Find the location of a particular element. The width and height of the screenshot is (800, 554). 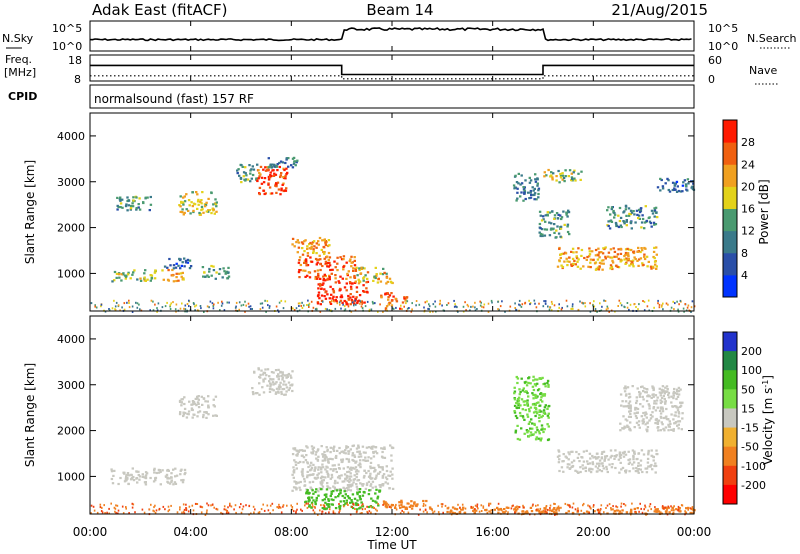

colorbar-tick-label: 28 is located at coordinates (748, 142).